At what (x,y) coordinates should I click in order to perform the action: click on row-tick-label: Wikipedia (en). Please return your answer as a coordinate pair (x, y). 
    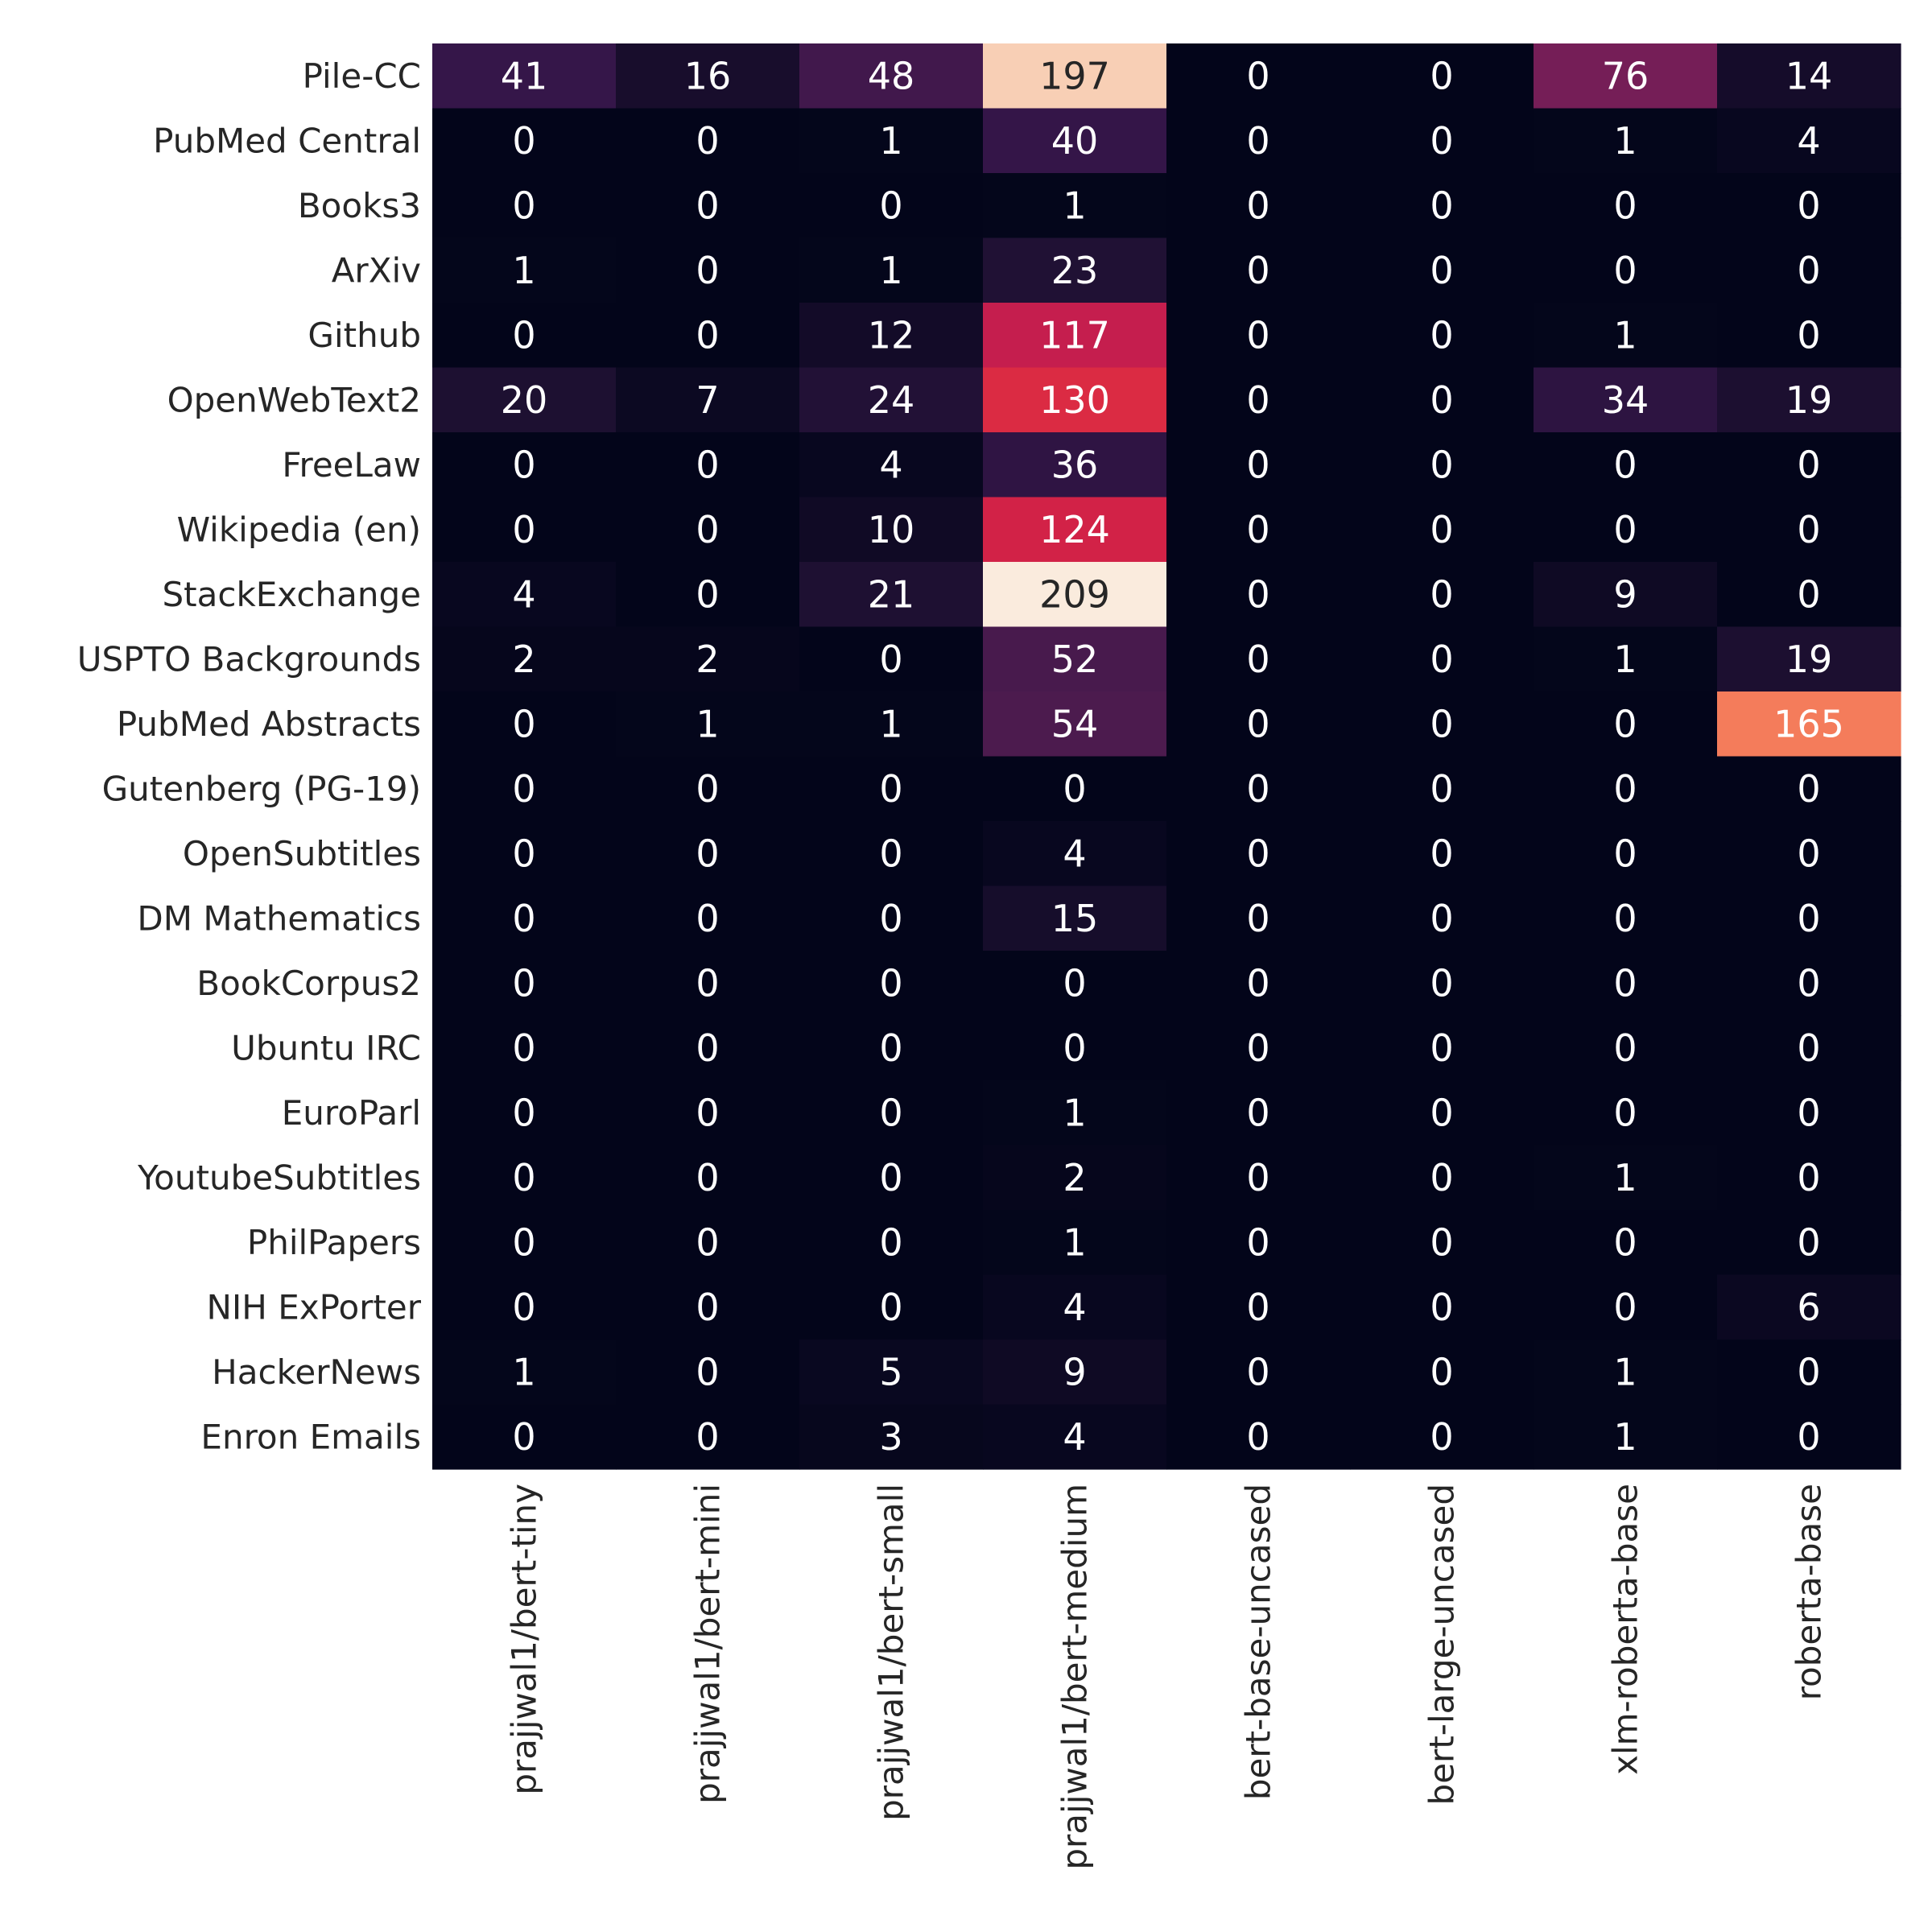
    Looking at the image, I should click on (299, 529).